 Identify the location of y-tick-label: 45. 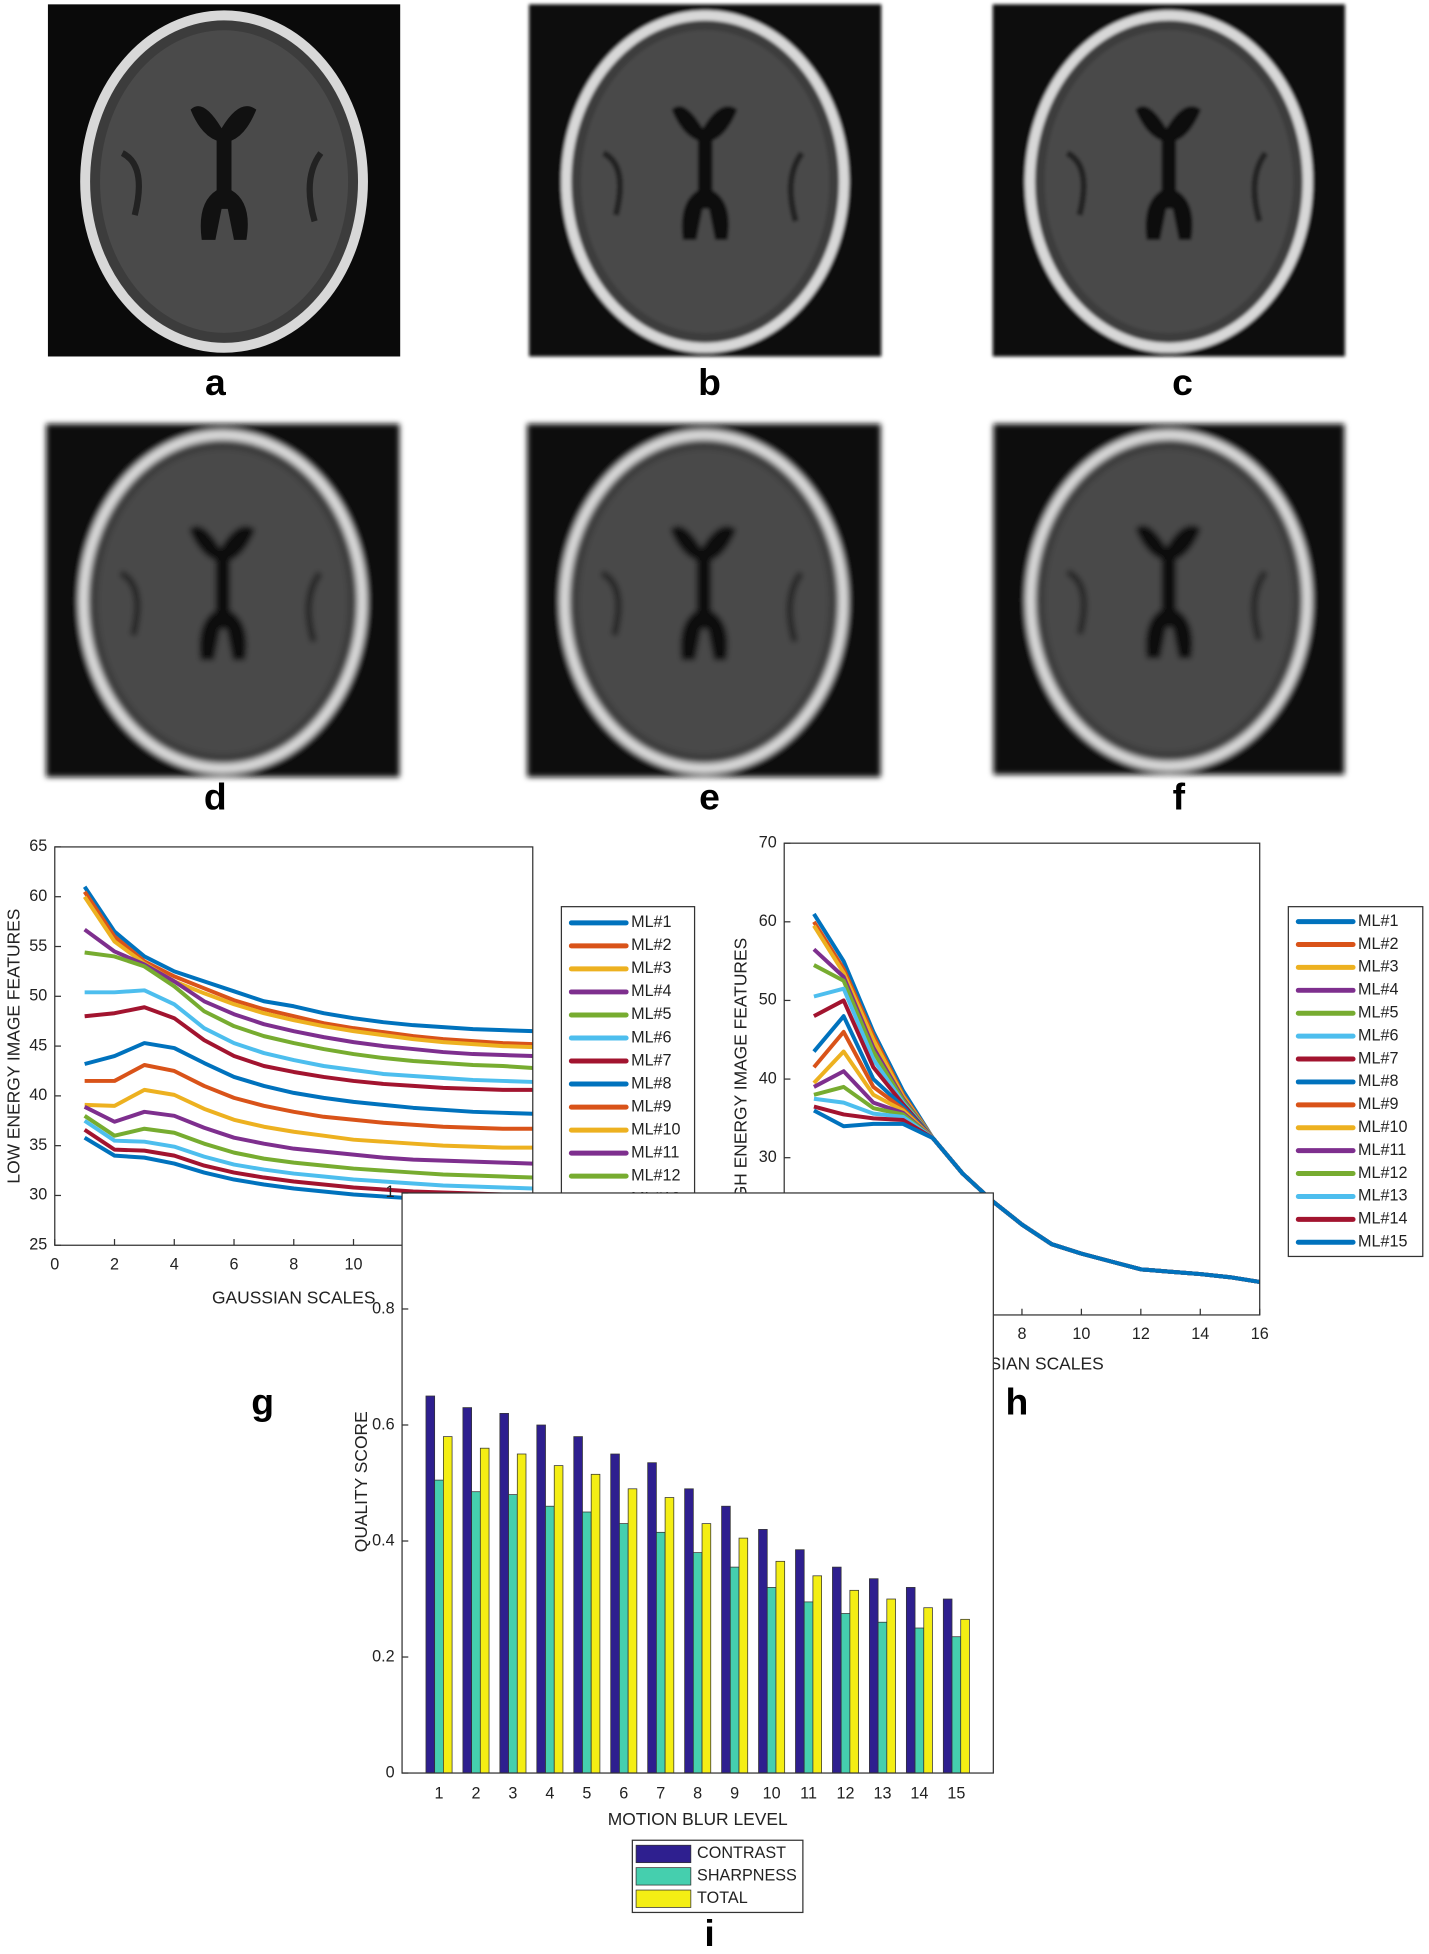
(38, 1045).